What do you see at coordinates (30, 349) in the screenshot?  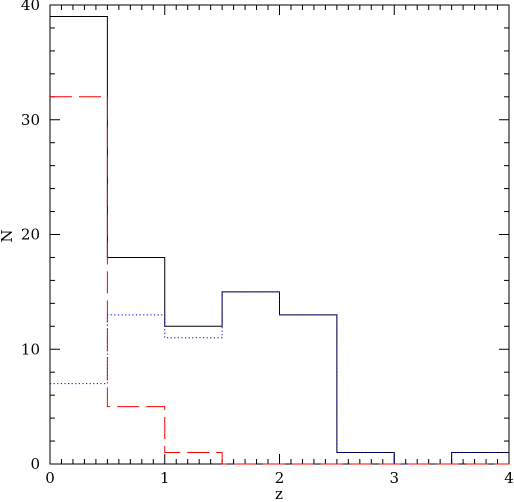 I see `y-tick-label: 10` at bounding box center [30, 349].